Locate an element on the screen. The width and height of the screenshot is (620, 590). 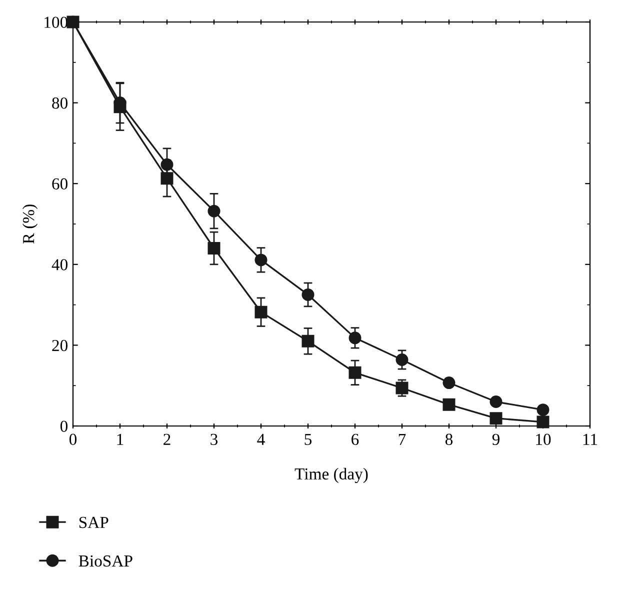
legend-label: BioSAP is located at coordinates (105, 561).